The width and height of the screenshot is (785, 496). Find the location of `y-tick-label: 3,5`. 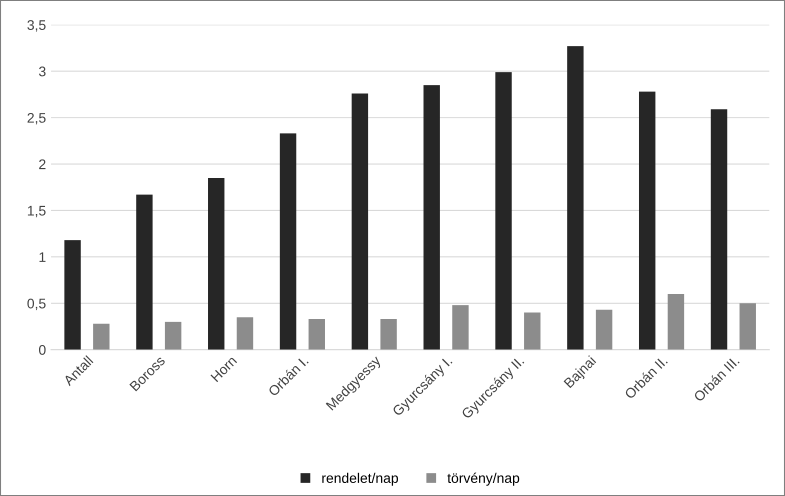

y-tick-label: 3,5 is located at coordinates (36, 26).